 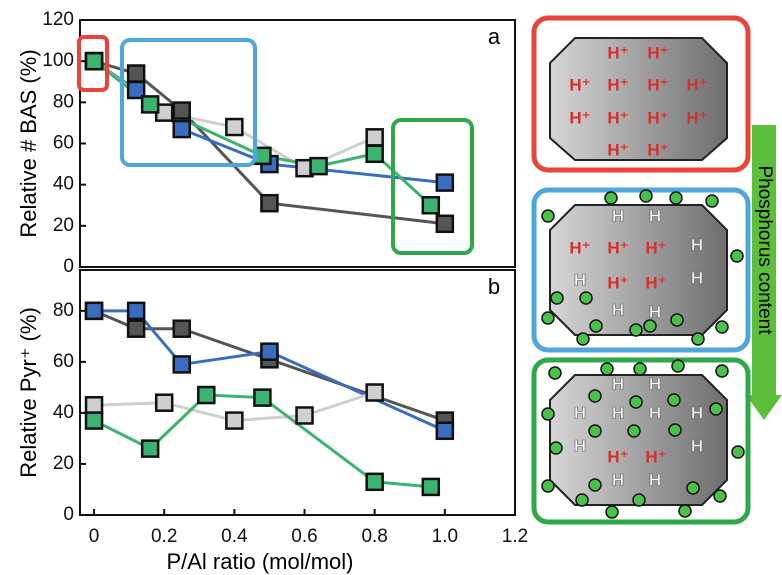 I want to click on y-tick-label: 120, so click(x=58, y=19).